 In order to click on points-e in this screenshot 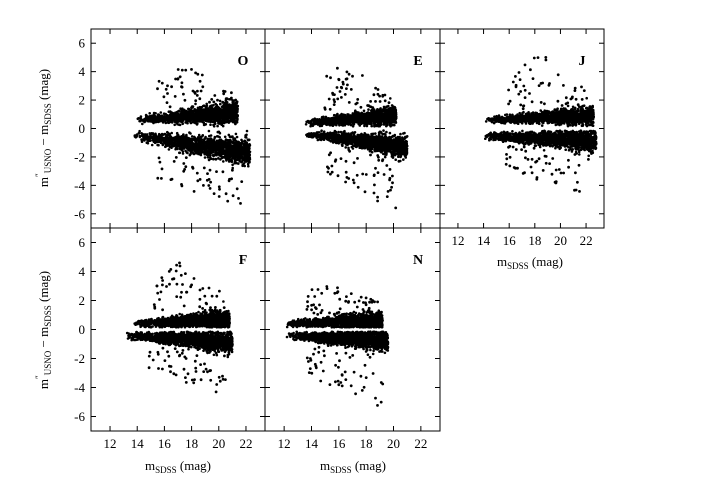, I will do `click(356, 138)`.